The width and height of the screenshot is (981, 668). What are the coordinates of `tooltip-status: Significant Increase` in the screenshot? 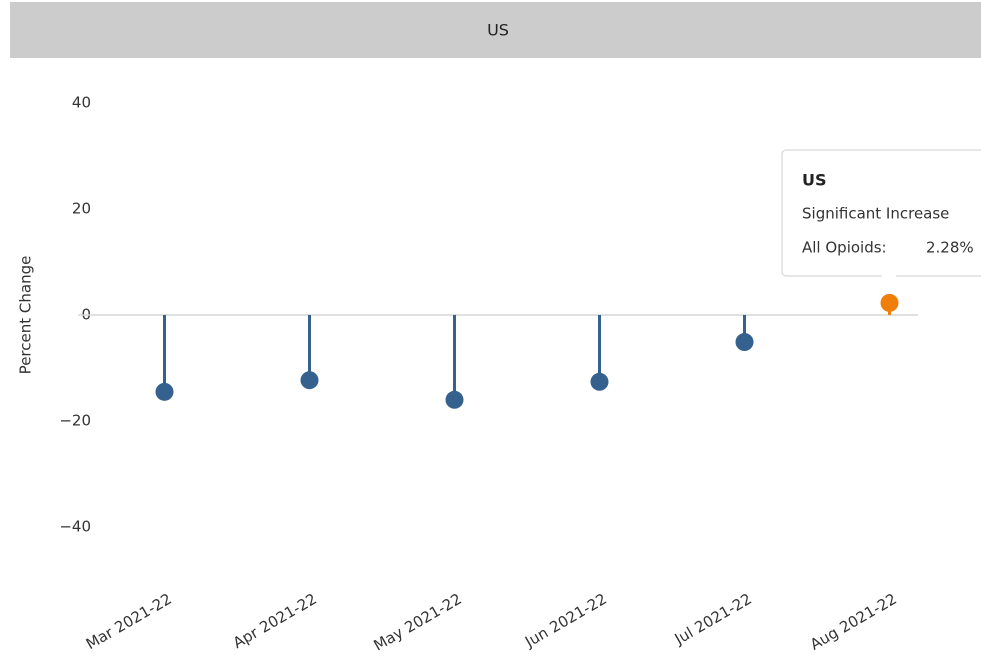 It's located at (875, 214).